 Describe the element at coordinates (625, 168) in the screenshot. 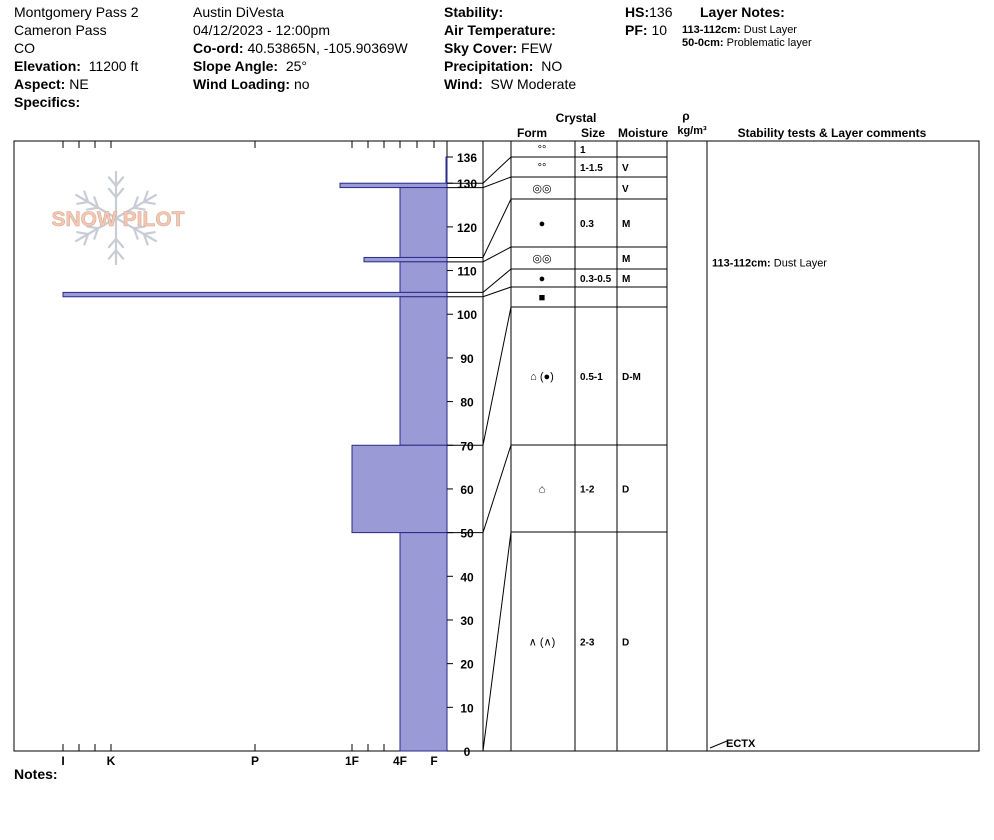

I see `moisture-1: V` at that location.